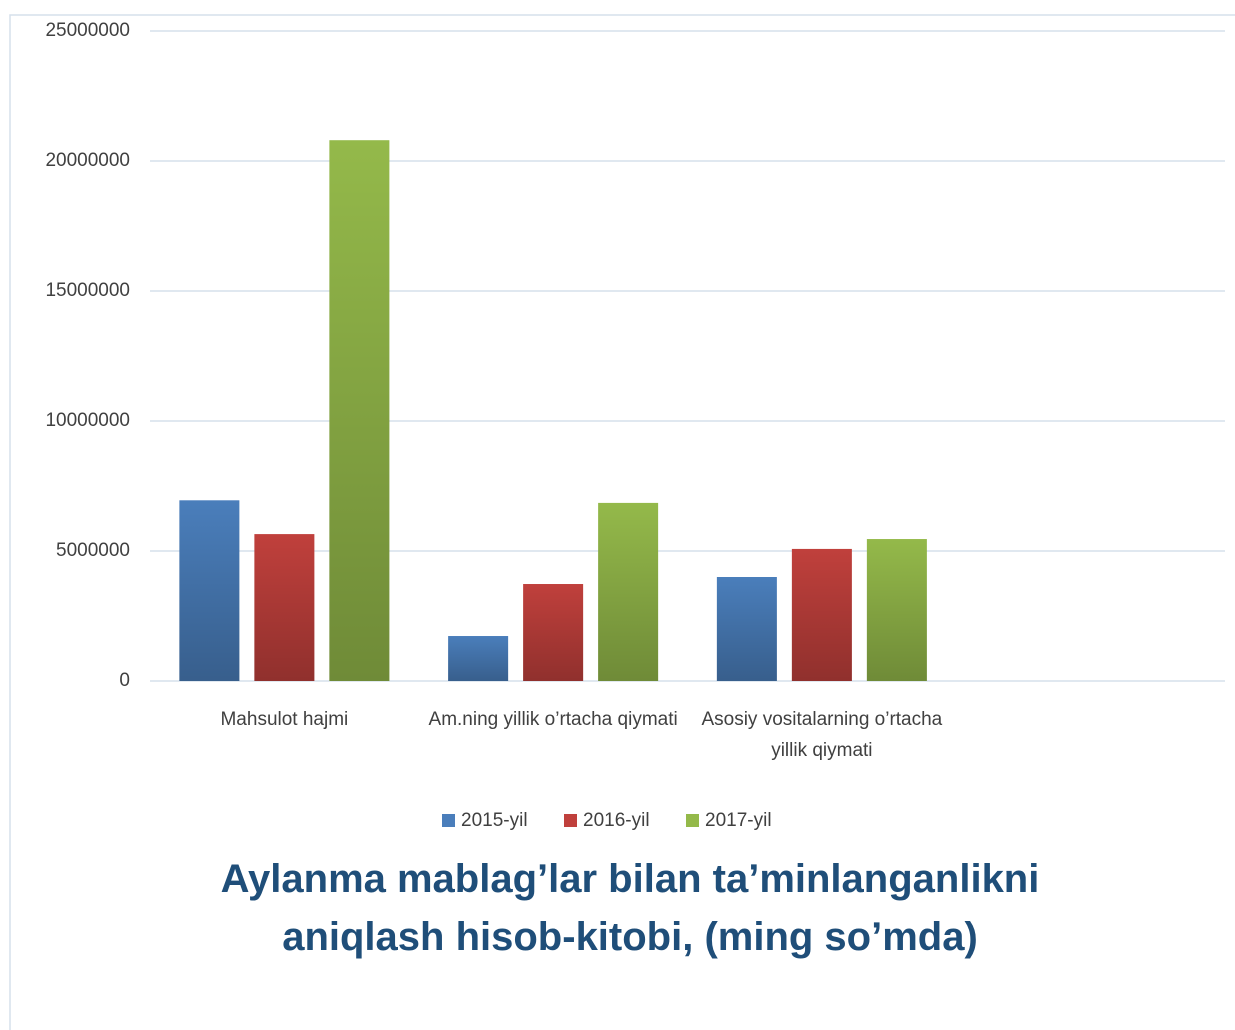  Describe the element at coordinates (87, 290) in the screenshot. I see `y-tick-label: 15000000` at that location.